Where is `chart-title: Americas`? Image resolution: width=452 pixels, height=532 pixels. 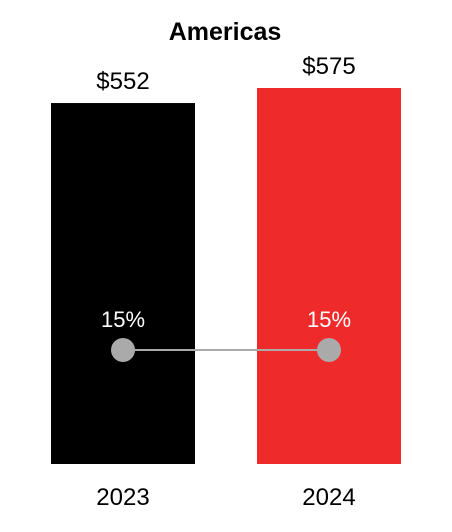
chart-title: Americas is located at coordinates (225, 32).